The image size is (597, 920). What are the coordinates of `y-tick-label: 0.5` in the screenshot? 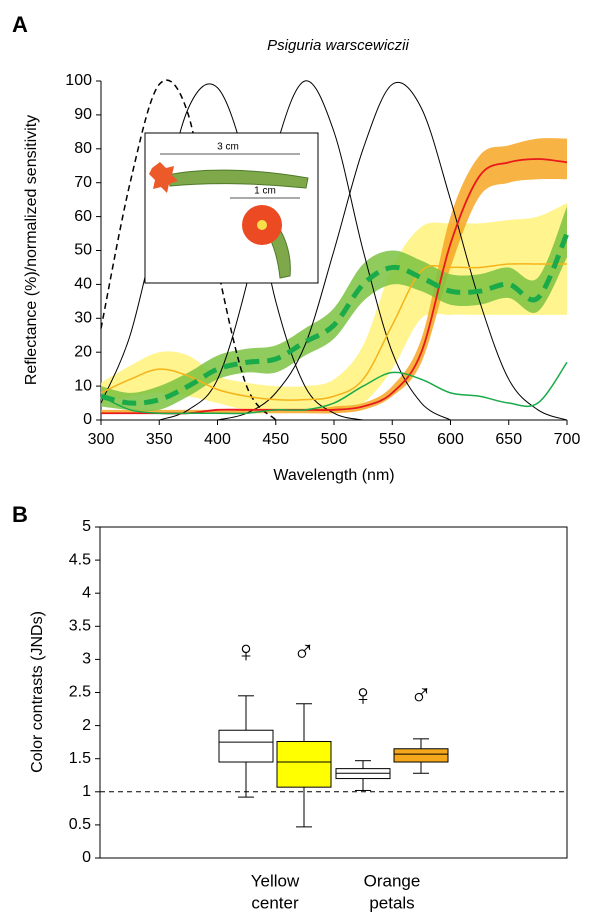 It's located at (80, 824).